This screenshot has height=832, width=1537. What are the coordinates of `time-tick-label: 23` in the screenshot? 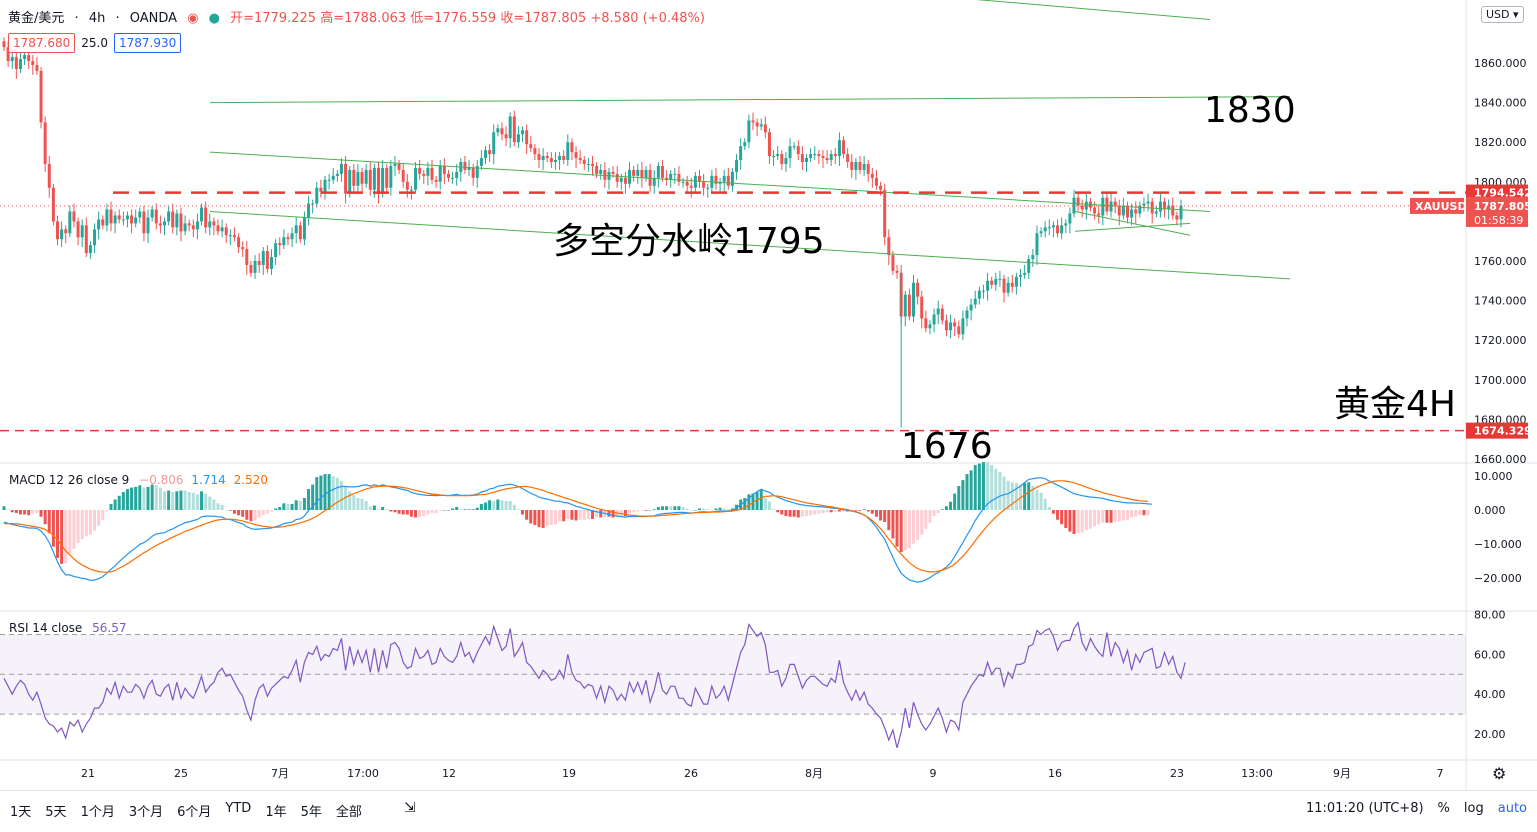 It's located at (1177, 773).